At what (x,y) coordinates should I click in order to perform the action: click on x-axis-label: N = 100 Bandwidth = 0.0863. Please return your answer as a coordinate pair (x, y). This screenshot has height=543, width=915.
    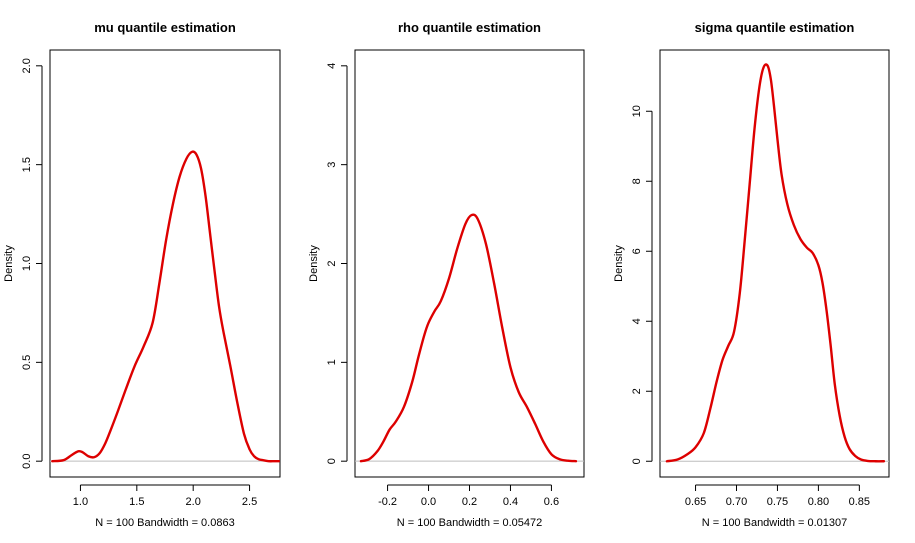
    Looking at the image, I should click on (164, 523).